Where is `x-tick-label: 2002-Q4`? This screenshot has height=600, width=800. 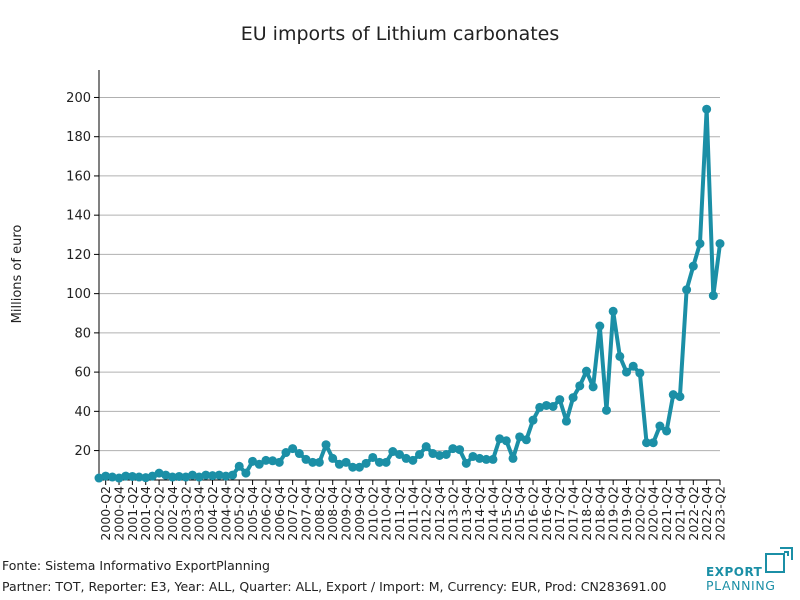
x-tick-label: 2002-Q4 is located at coordinates (172, 513).